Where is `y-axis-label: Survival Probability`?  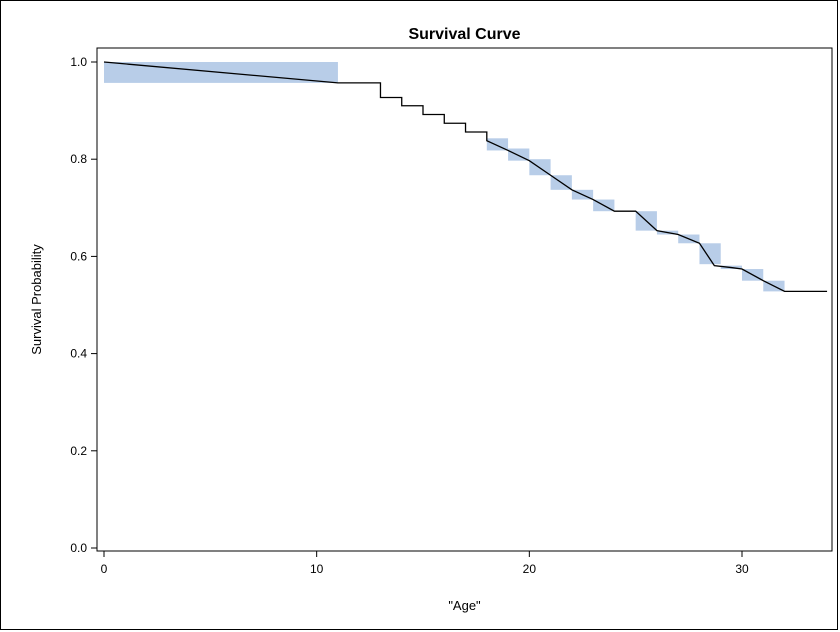
y-axis-label: Survival Probability is located at coordinates (36, 299).